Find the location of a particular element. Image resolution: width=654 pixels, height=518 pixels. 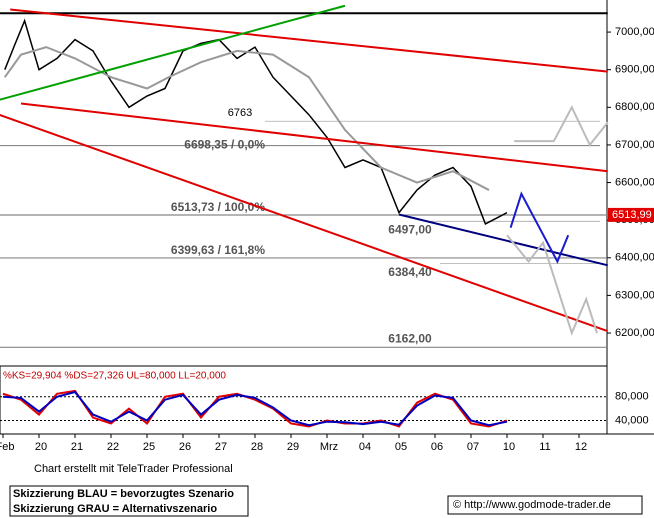

y-tick-label: 6200,00 is located at coordinates (634, 333).